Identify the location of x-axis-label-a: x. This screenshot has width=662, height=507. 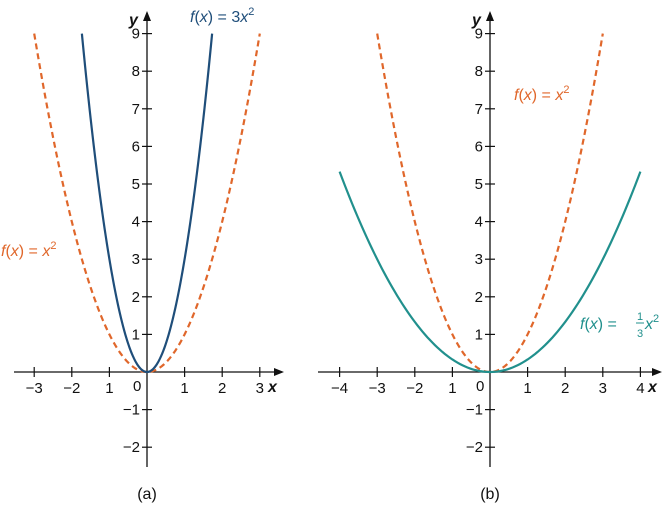
(272, 387).